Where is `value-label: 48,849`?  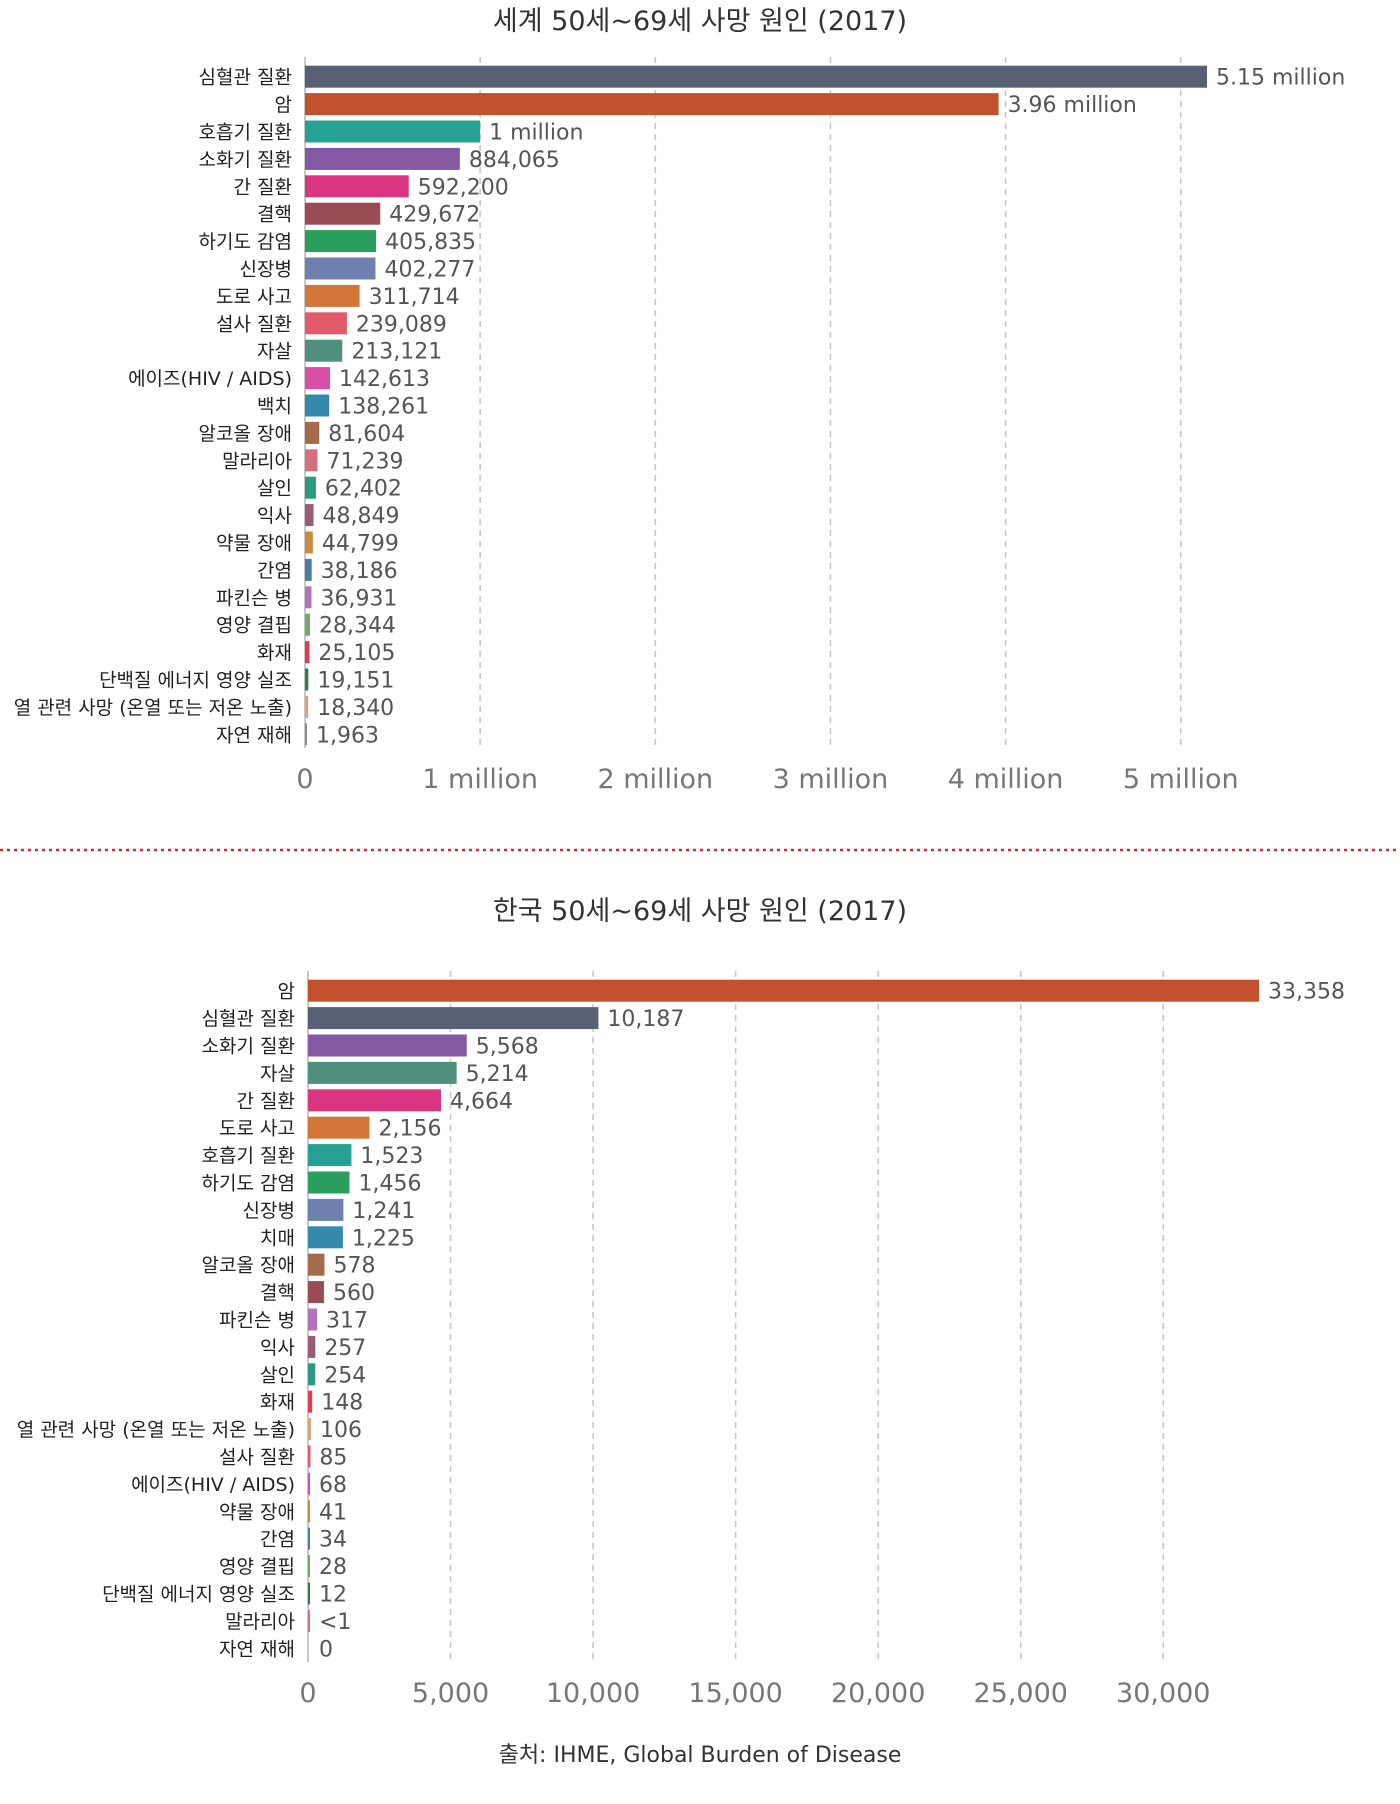 value-label: 48,849 is located at coordinates (361, 516).